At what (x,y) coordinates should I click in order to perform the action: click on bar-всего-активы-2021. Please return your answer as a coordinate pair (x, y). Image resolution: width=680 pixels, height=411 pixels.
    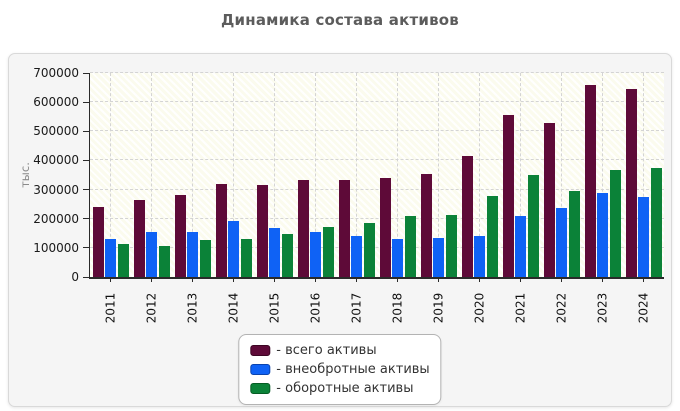
    Looking at the image, I should click on (508, 196).